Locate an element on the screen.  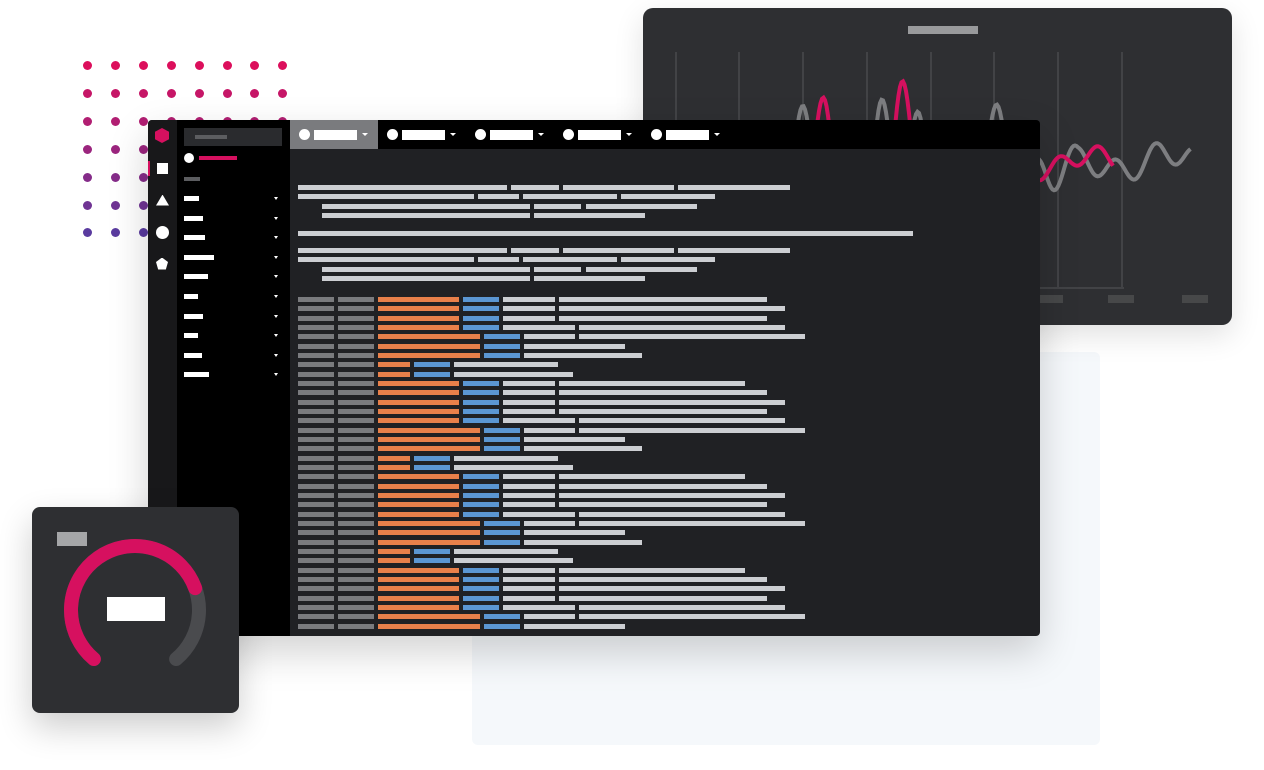
triangle-icon is located at coordinates (162, 200).